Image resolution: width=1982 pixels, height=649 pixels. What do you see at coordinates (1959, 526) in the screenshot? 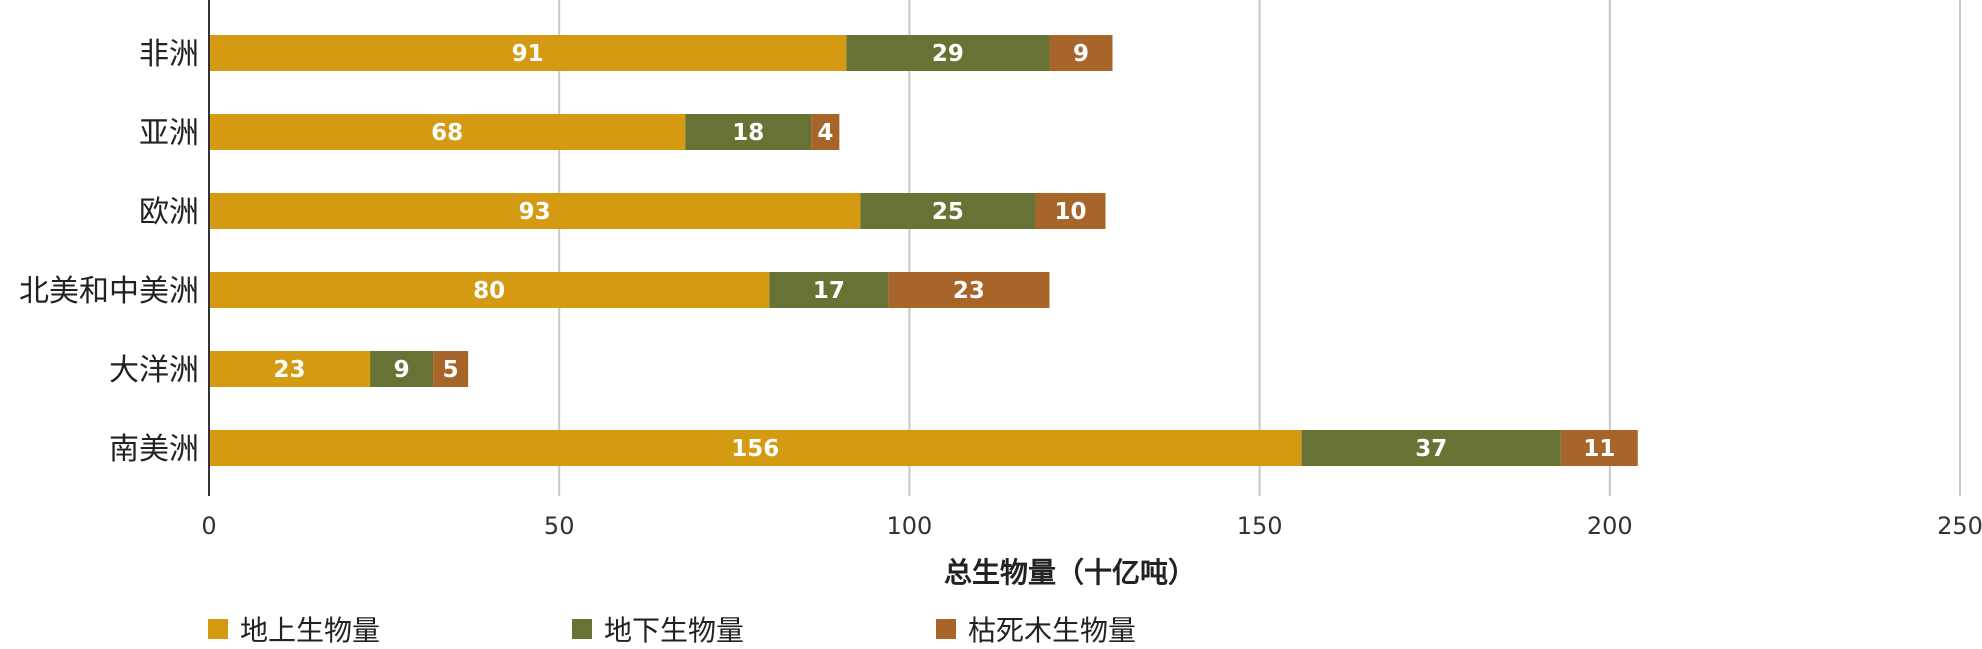
I see `x-tick-label: 250` at bounding box center [1959, 526].